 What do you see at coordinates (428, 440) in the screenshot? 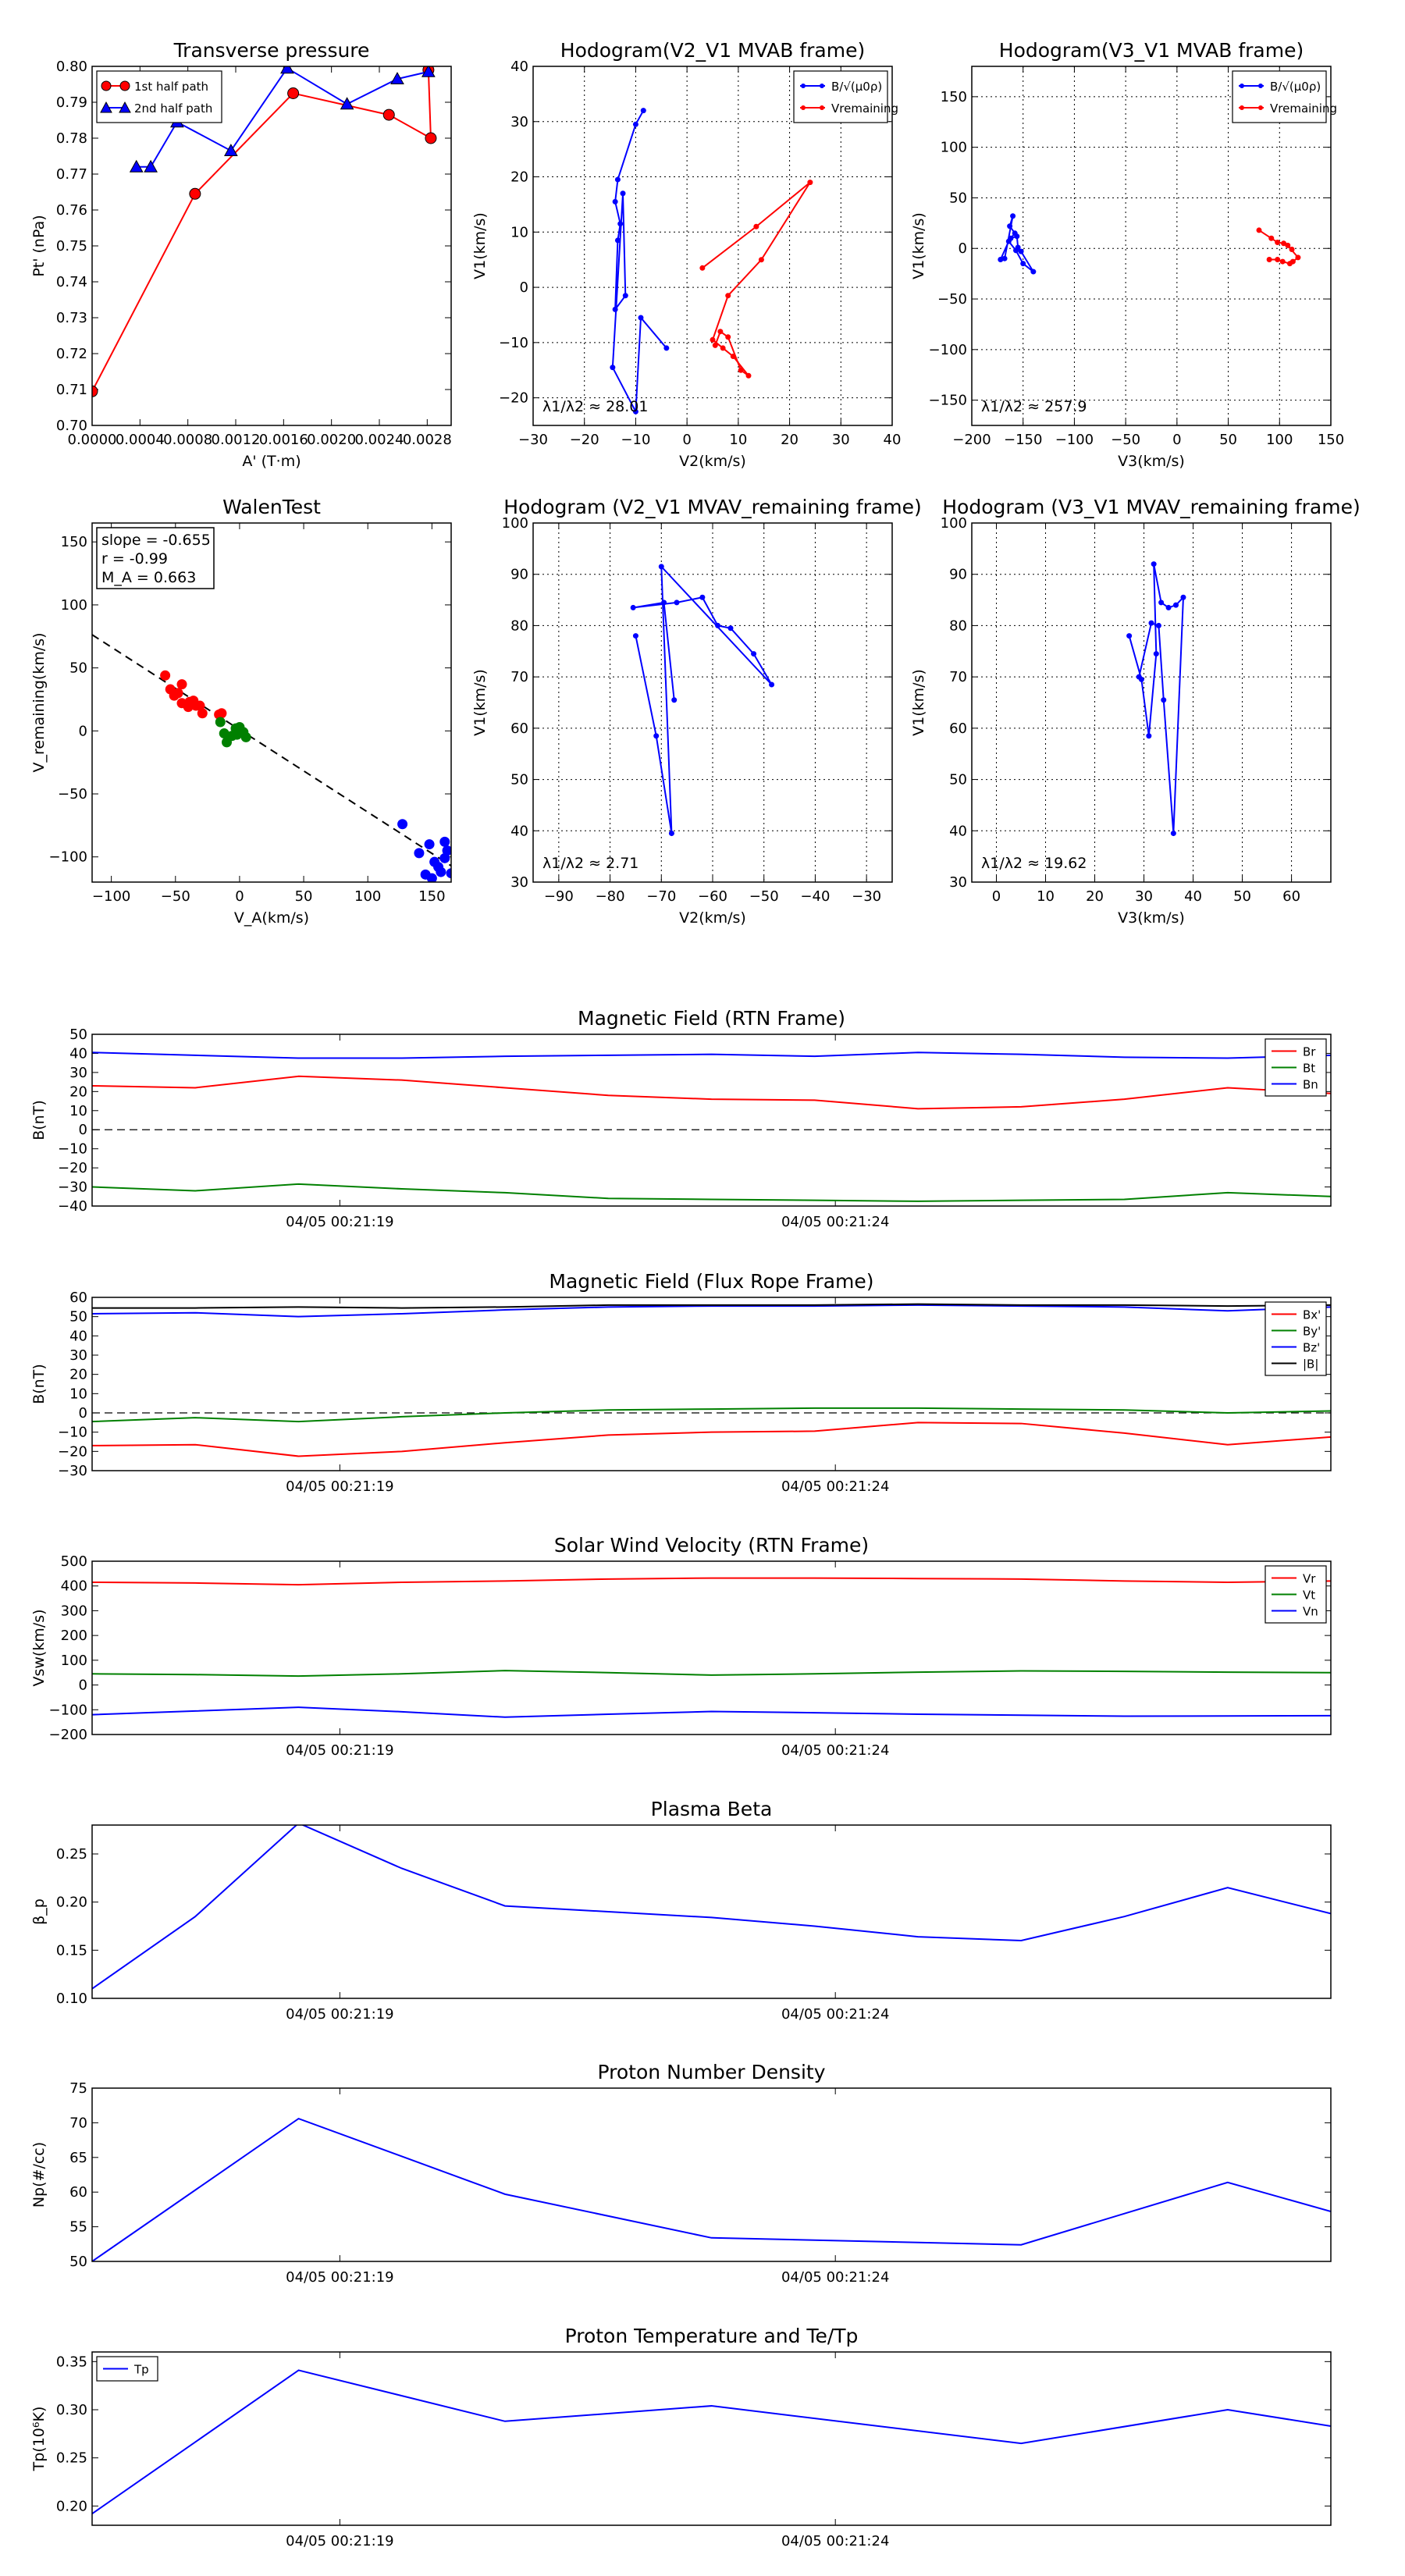
I see `x-tick-label: 0.0028` at bounding box center [428, 440].